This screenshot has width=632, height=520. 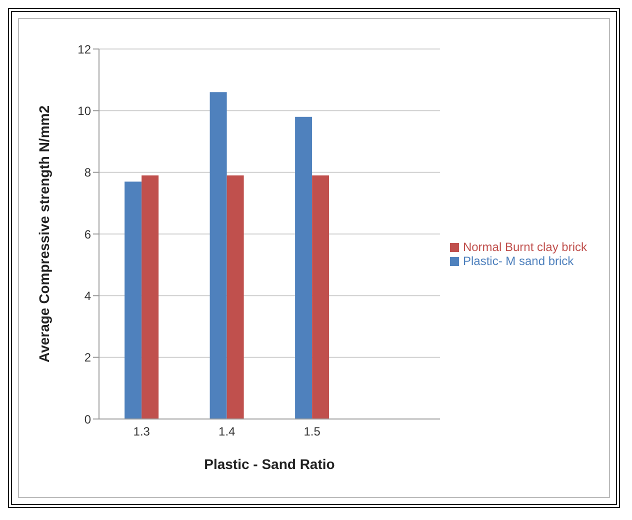 I want to click on y-tick-label: 2, so click(x=88, y=357).